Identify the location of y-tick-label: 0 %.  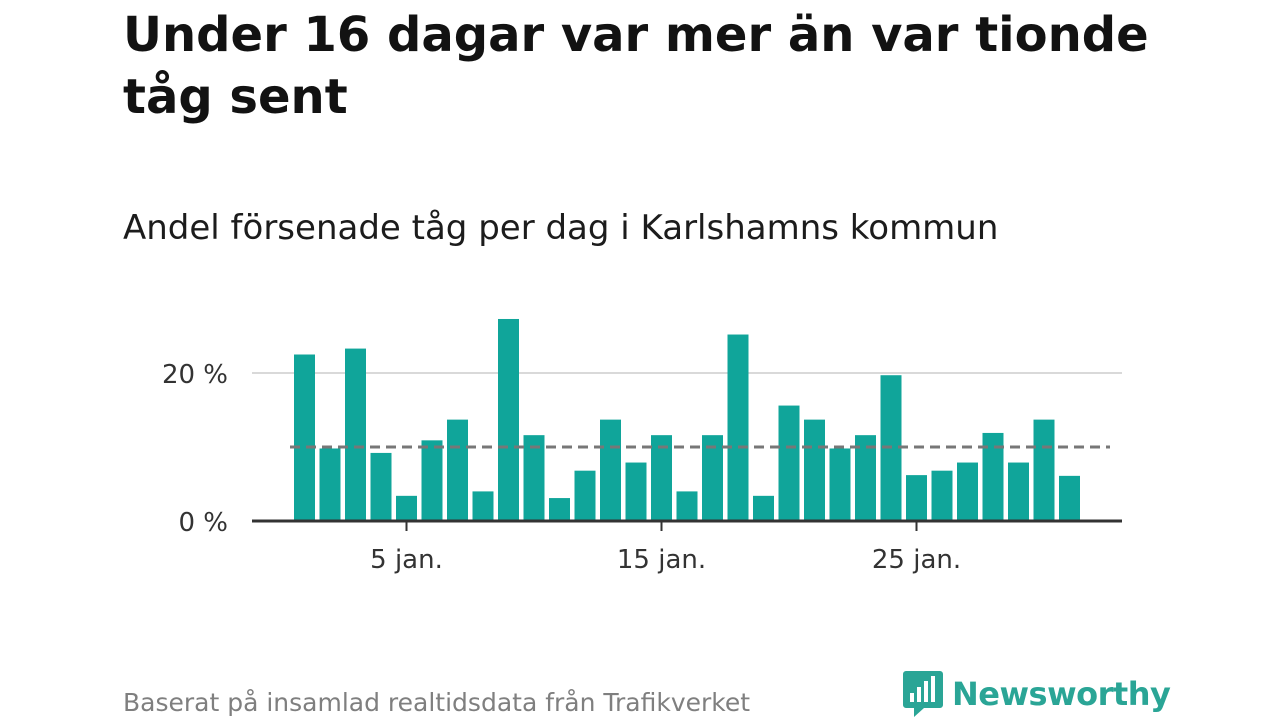
(203, 523).